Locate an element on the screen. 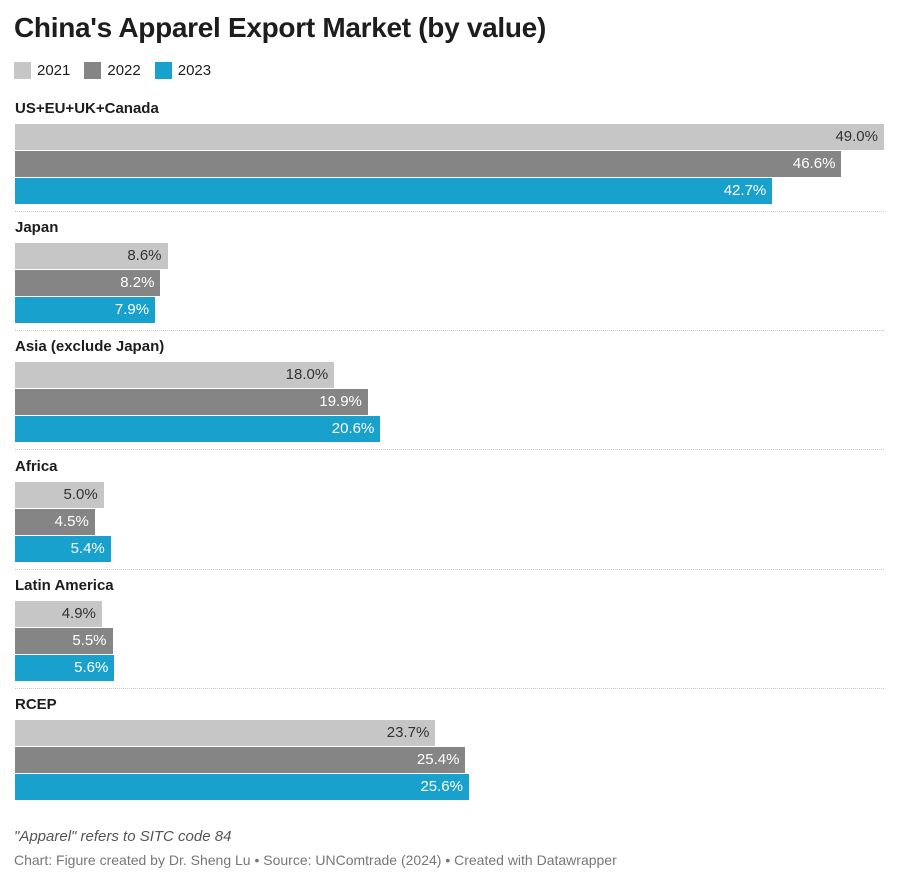 The image size is (899, 883). data-label: 20.6% is located at coordinates (353, 429).